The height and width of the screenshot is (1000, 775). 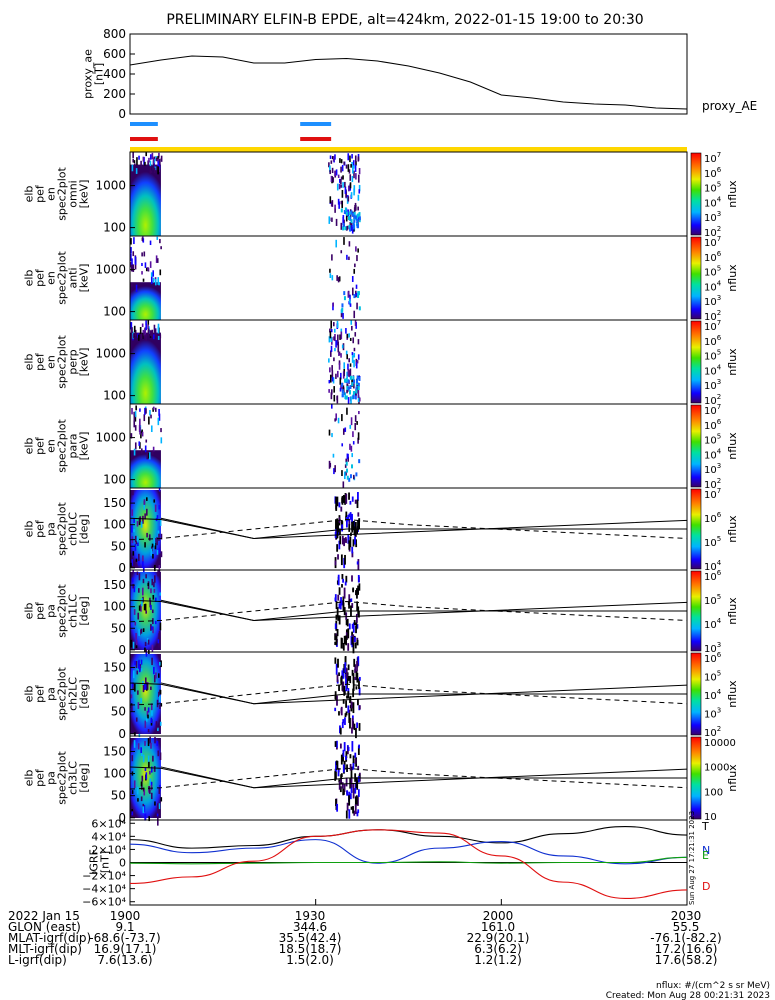 What do you see at coordinates (692, 858) in the screenshot?
I see `vertical-timestamp: Sun Aug 27 17:21:31 2023` at bounding box center [692, 858].